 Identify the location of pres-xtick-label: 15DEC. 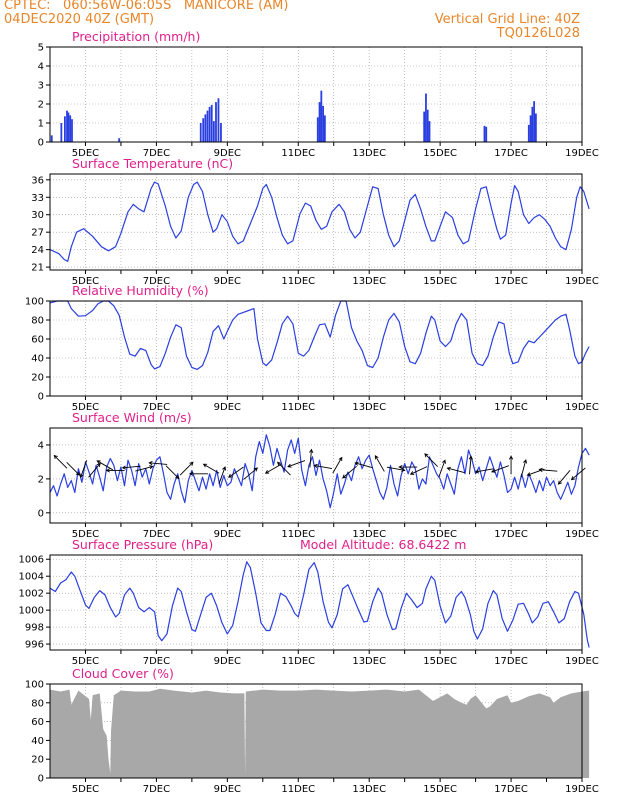
(440, 661).